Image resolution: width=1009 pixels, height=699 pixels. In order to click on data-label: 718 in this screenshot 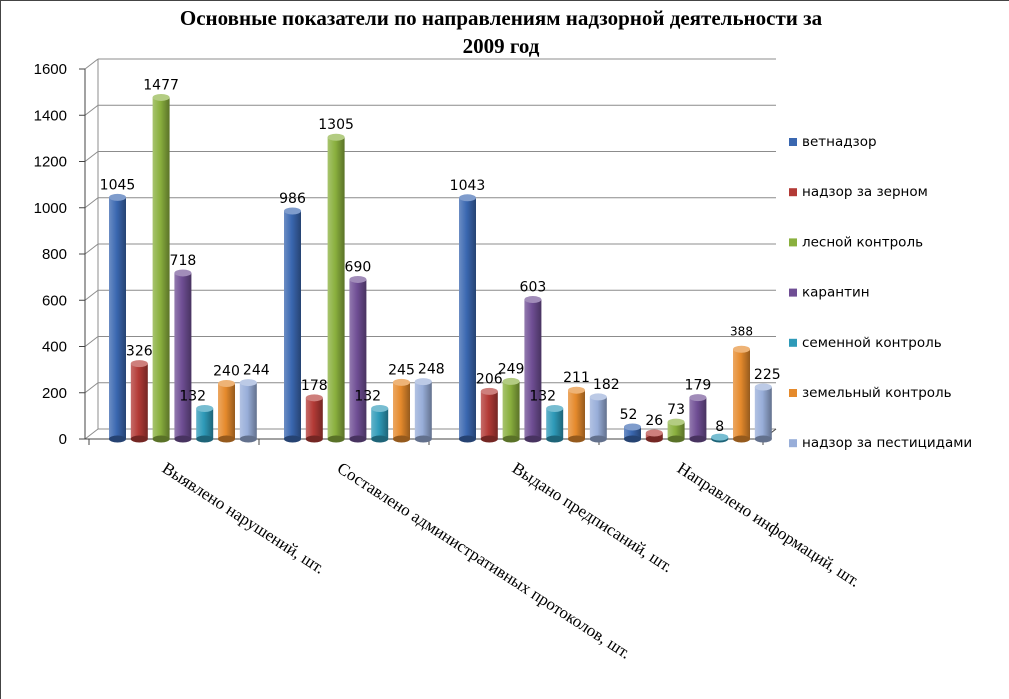, I will do `click(183, 261)`.